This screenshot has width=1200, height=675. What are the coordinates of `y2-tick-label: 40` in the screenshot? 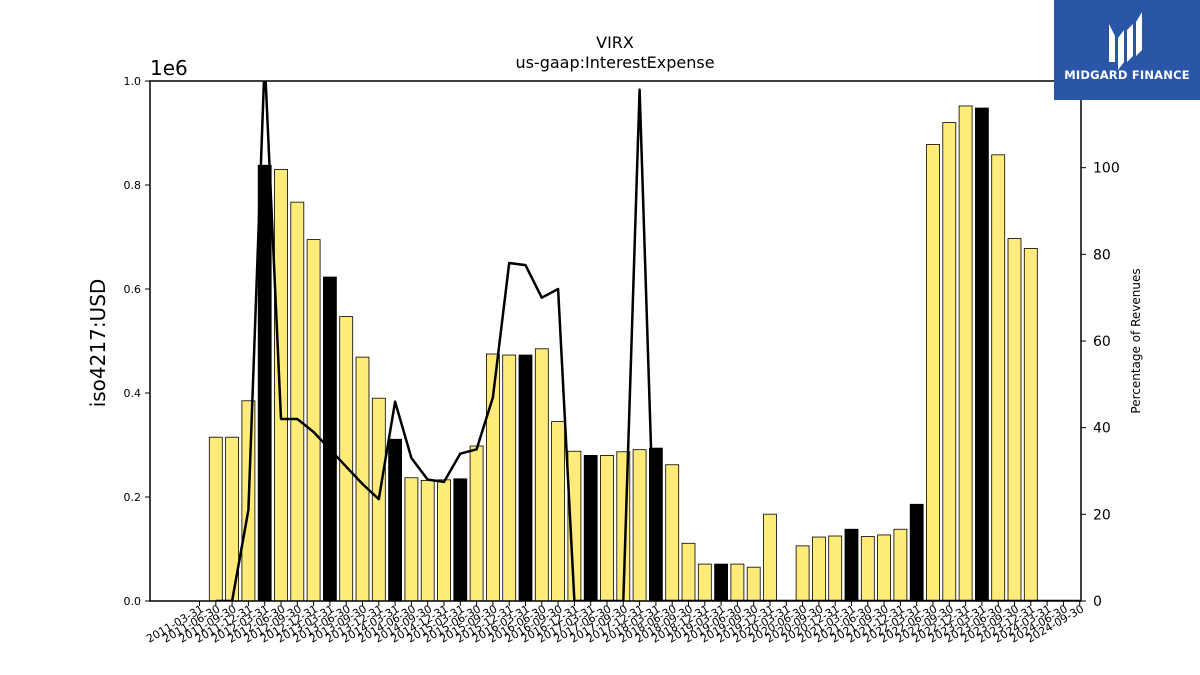 It's located at (1102, 429).